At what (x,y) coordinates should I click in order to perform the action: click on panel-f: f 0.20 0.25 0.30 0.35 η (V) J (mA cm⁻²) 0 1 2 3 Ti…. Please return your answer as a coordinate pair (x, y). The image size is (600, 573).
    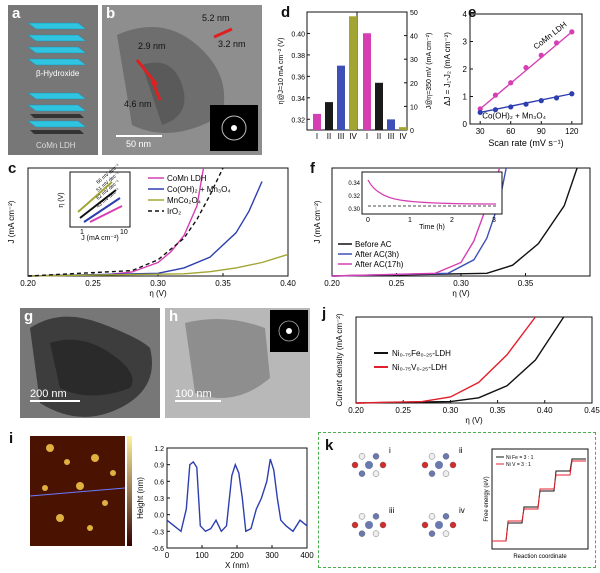
    Looking at the image, I should click on (450, 230).